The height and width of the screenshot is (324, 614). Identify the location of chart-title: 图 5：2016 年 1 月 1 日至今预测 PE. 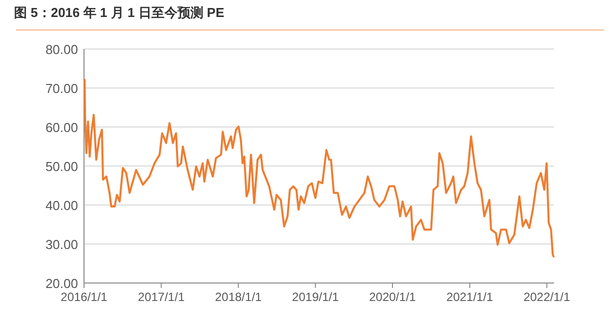
(119, 12).